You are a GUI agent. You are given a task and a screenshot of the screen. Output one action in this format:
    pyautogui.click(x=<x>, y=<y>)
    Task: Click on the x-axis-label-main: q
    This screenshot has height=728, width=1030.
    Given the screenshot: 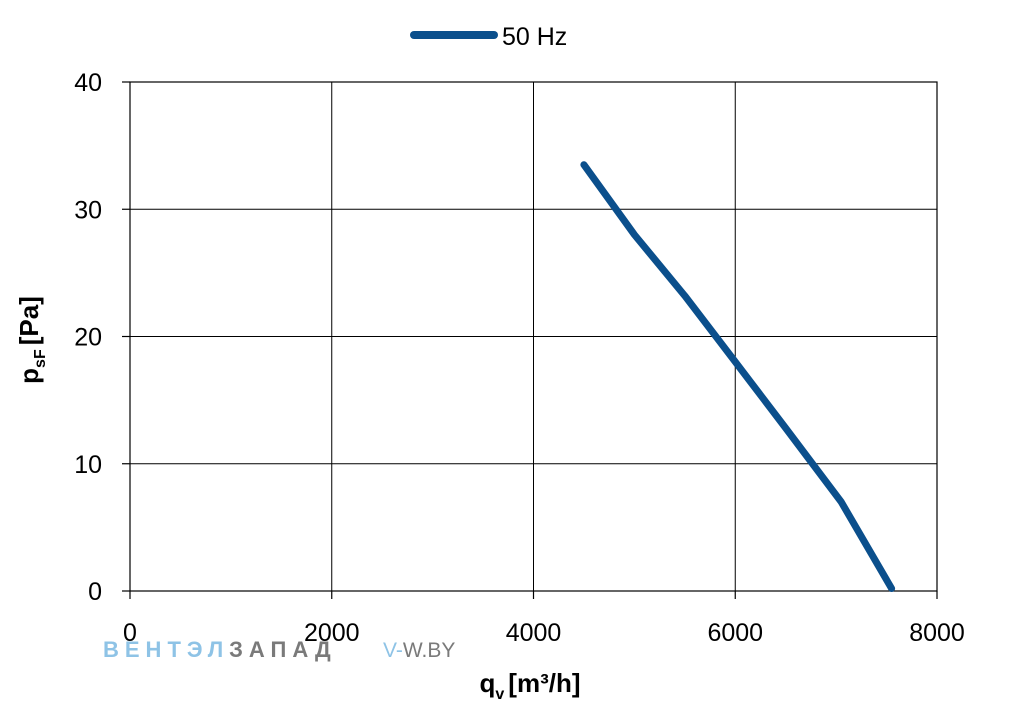 What is the action you would take?
    pyautogui.click(x=488, y=683)
    